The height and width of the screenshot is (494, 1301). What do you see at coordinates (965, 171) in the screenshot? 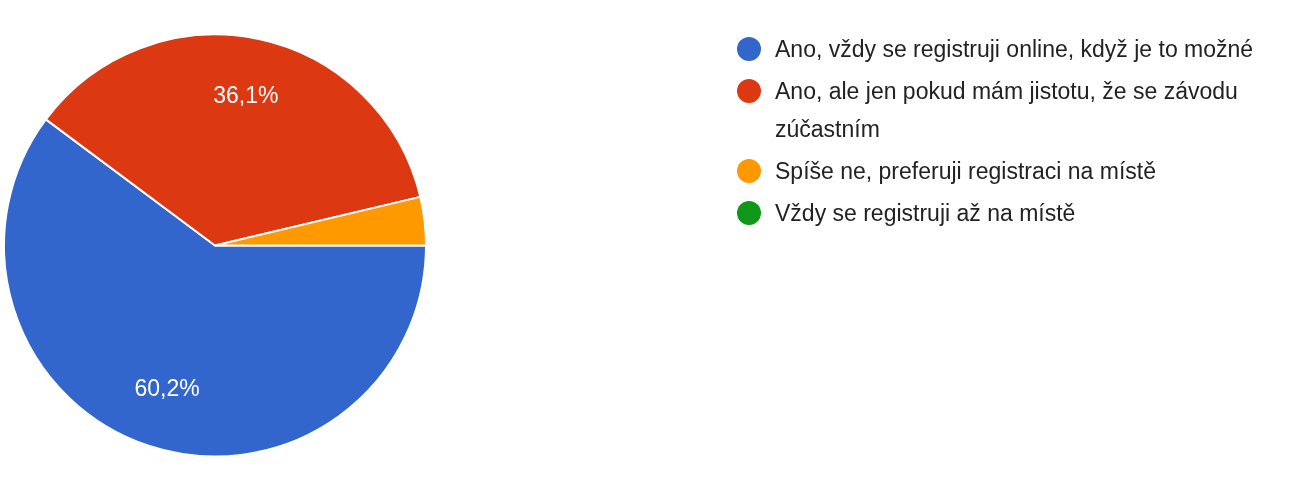
I see `legend-label: Spíše ne, preferuji registraci na místě` at bounding box center [965, 171].